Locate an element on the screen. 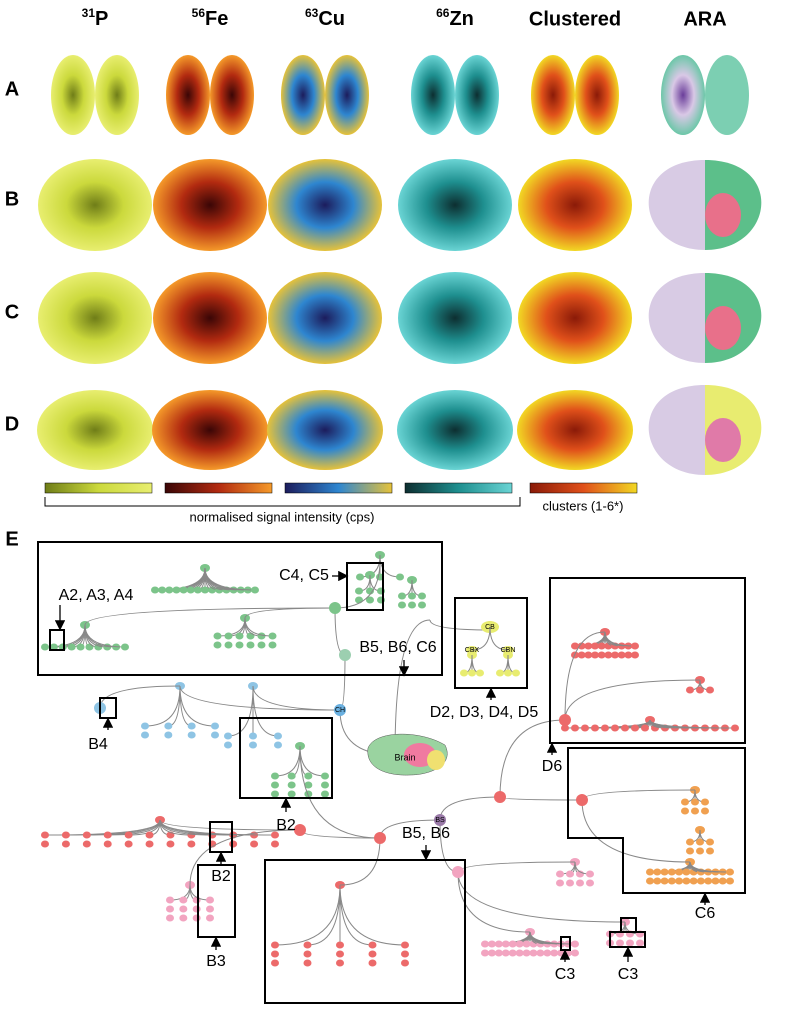 The image size is (790, 1013). node-label: CBX is located at coordinates (472, 650).